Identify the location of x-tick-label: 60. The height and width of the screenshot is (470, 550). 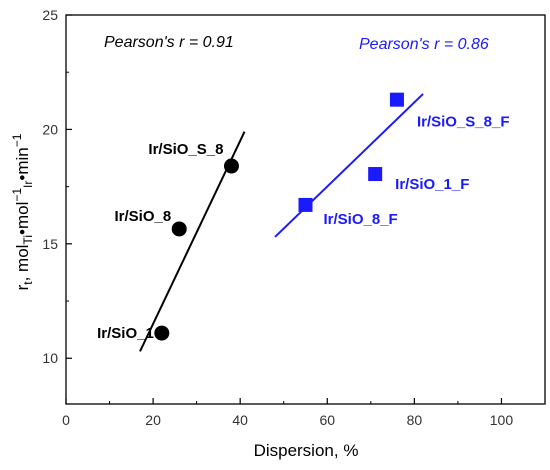
(327, 420).